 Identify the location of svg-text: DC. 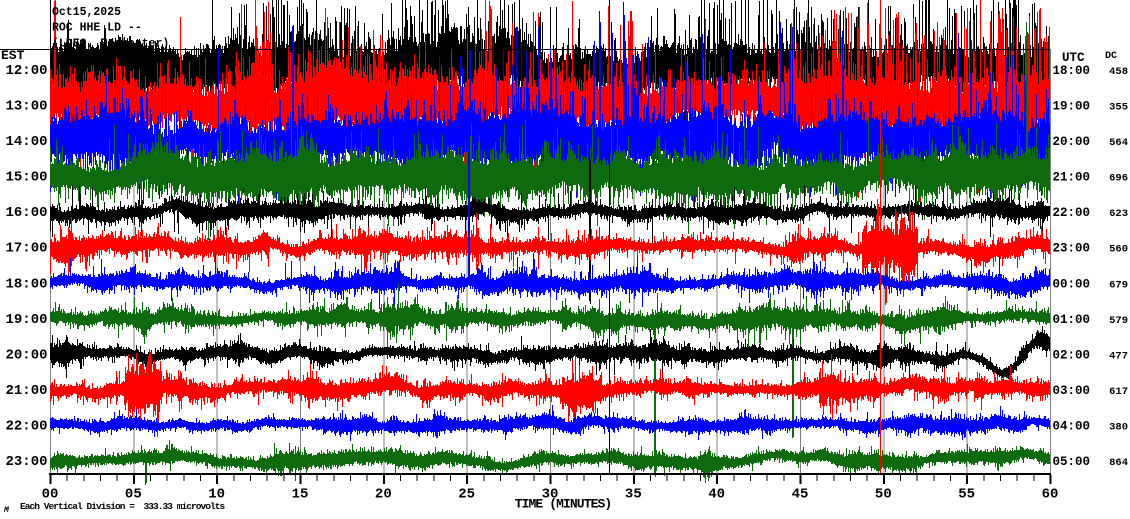
(1111, 56).